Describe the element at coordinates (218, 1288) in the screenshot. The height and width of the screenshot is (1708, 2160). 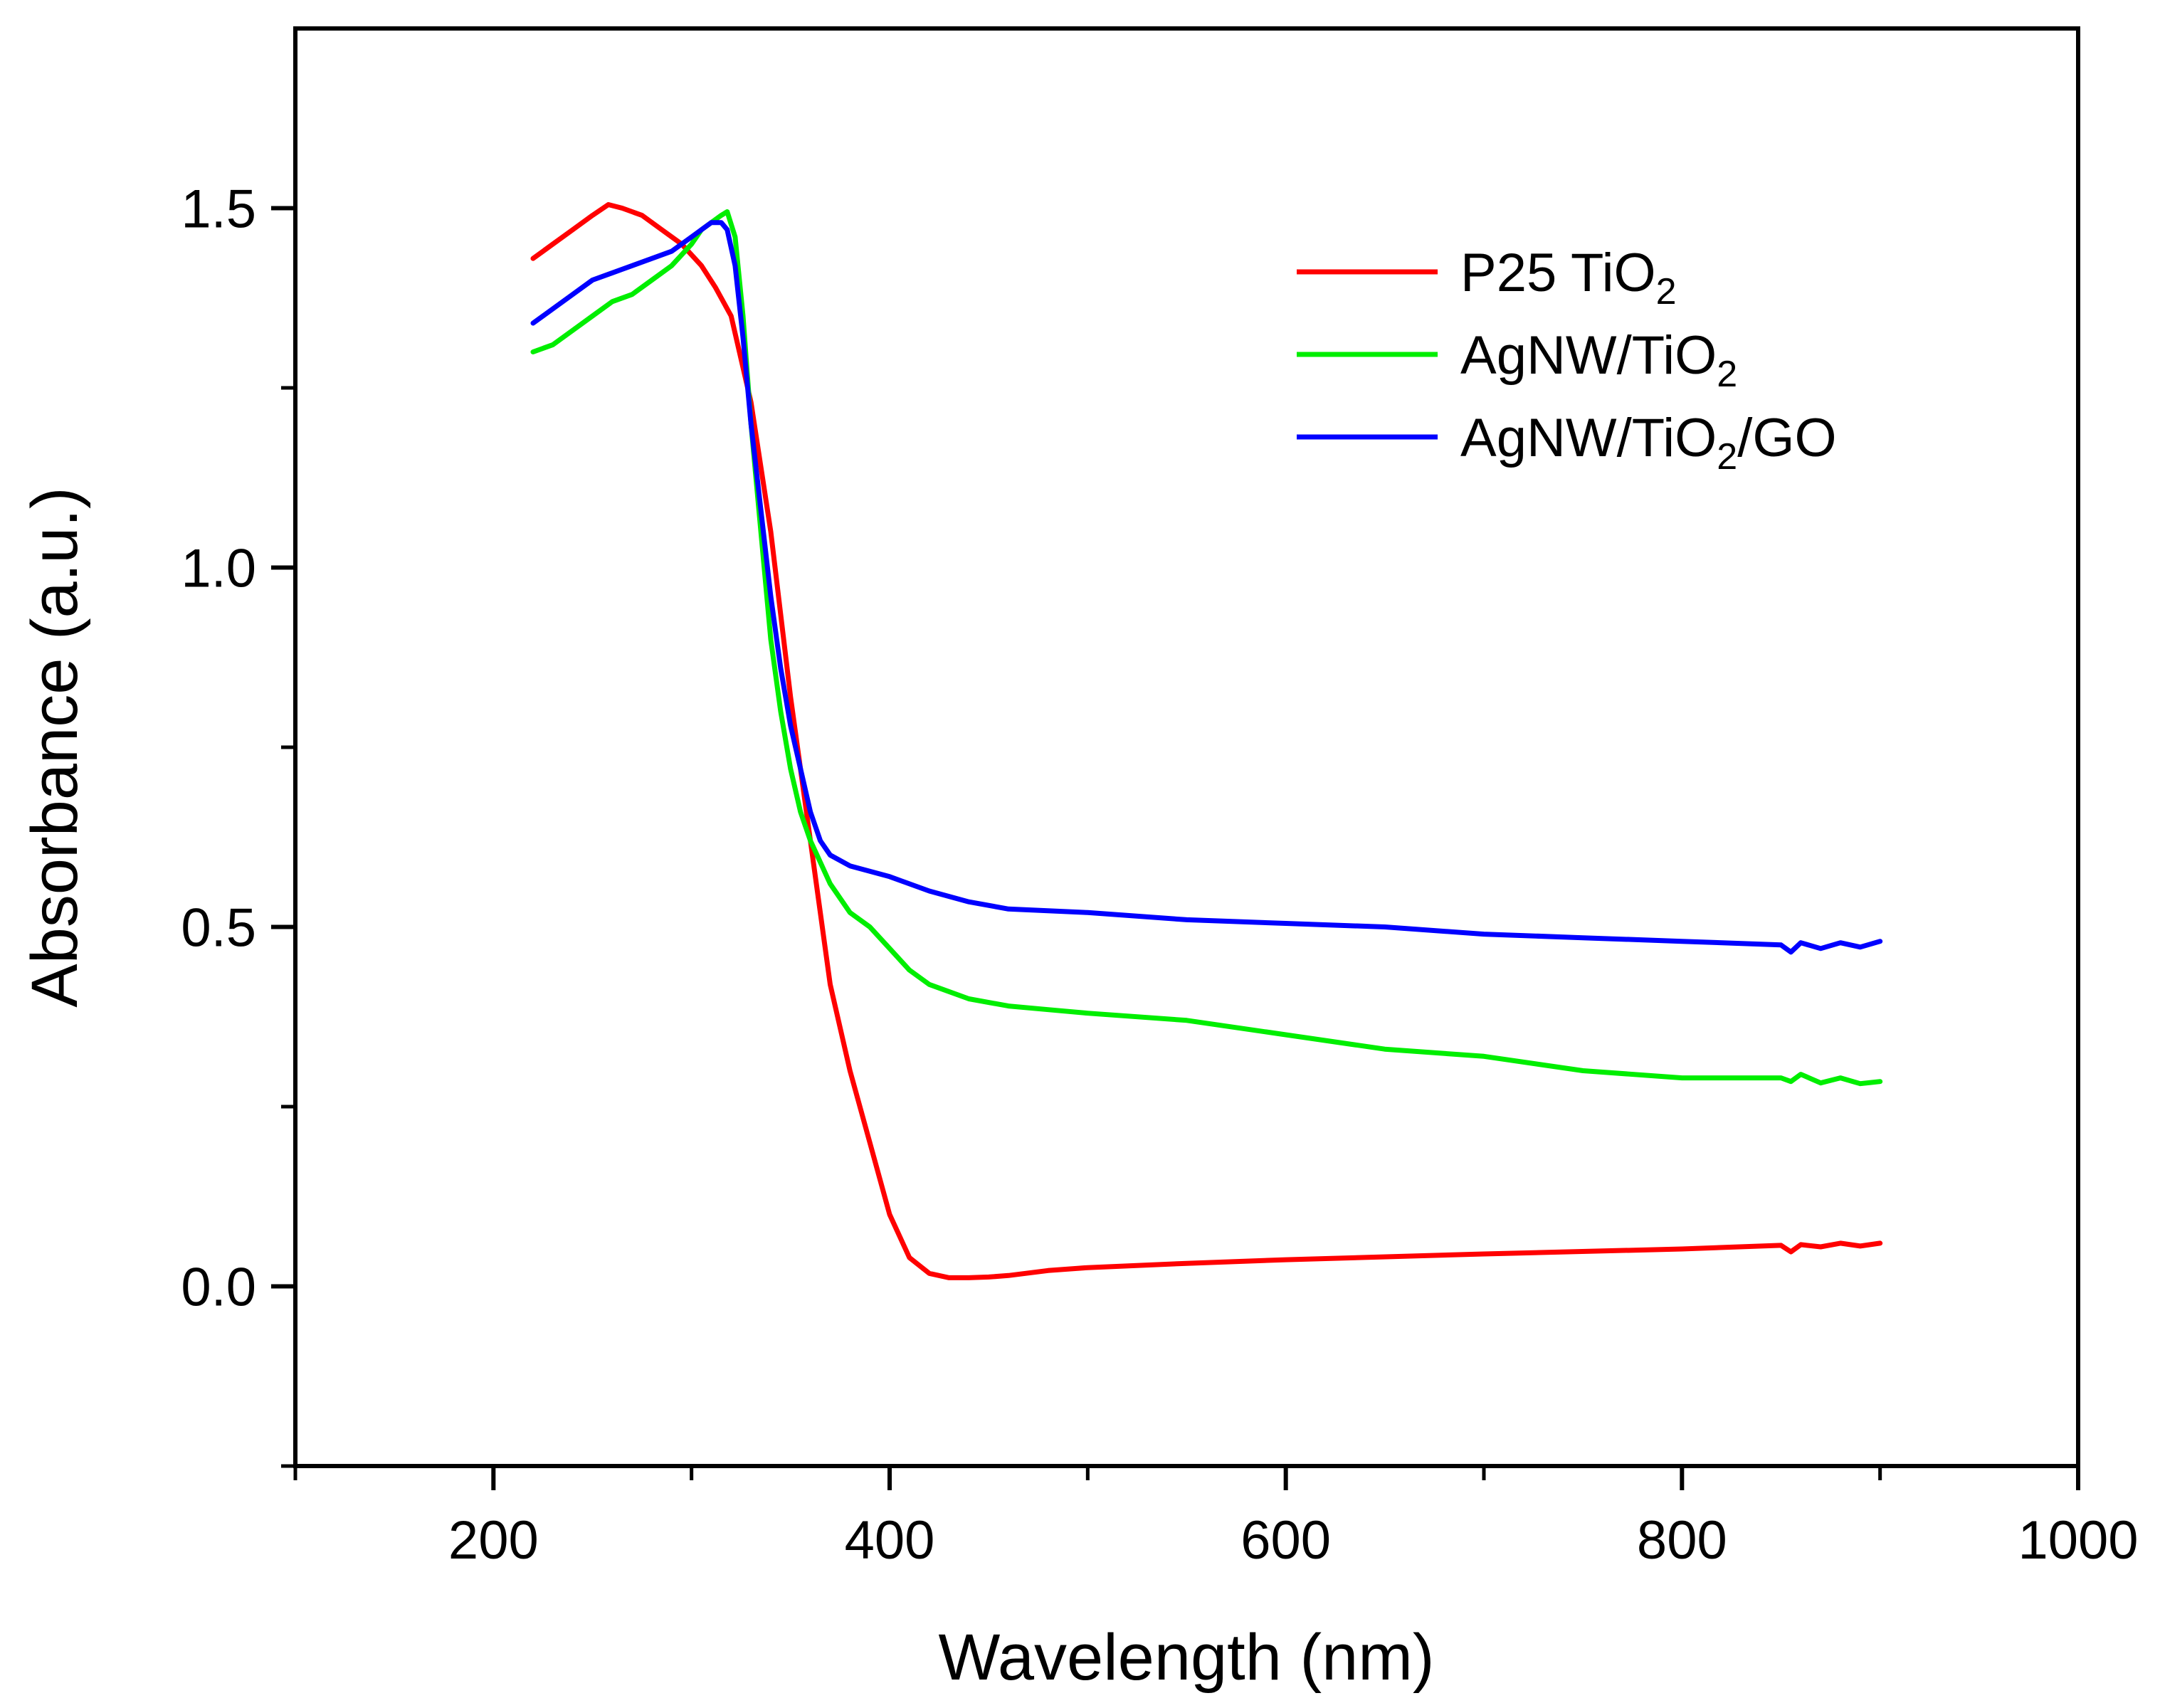
I see `y-tick-label: 0.0` at that location.